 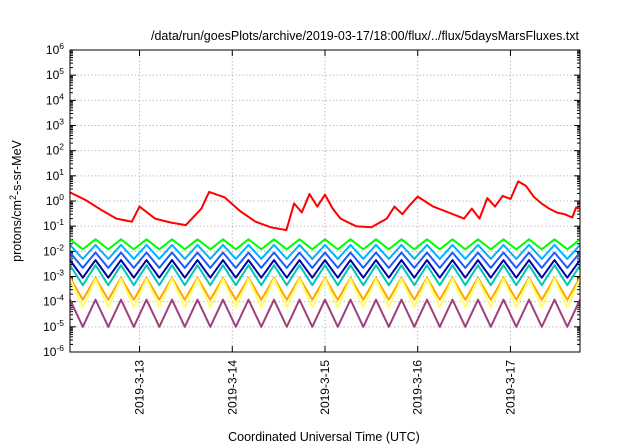 I want to click on y-tick-label: 10⁻¹, so click(x=53, y=225).